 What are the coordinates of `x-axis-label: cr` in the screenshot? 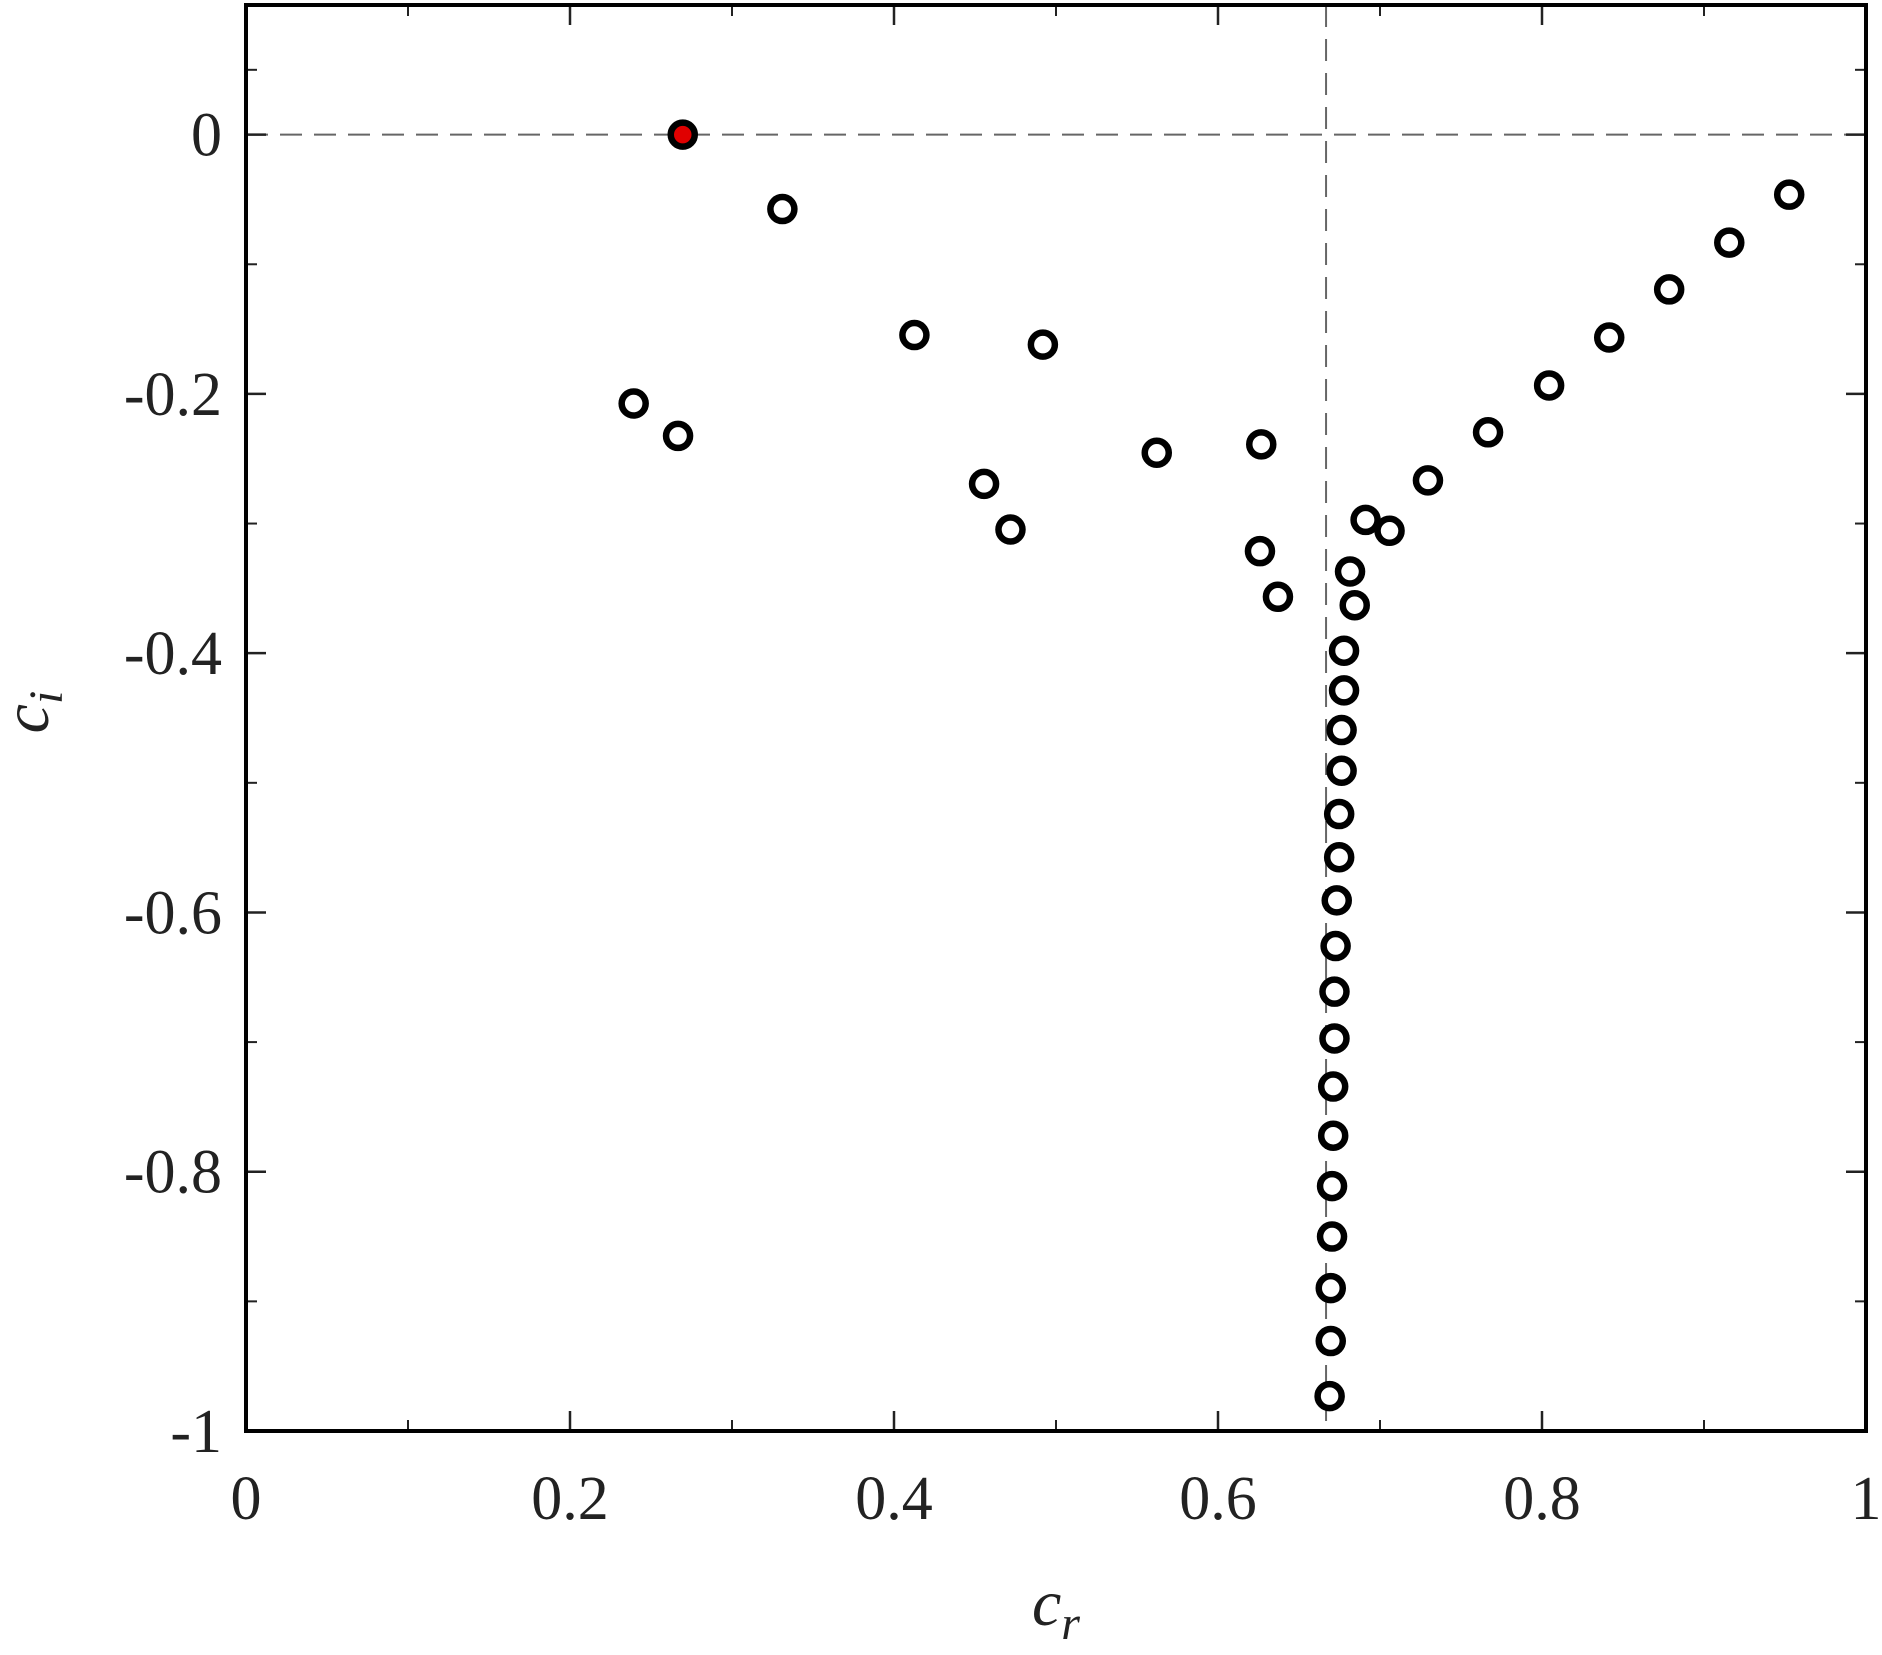 It's located at (1056, 1608).